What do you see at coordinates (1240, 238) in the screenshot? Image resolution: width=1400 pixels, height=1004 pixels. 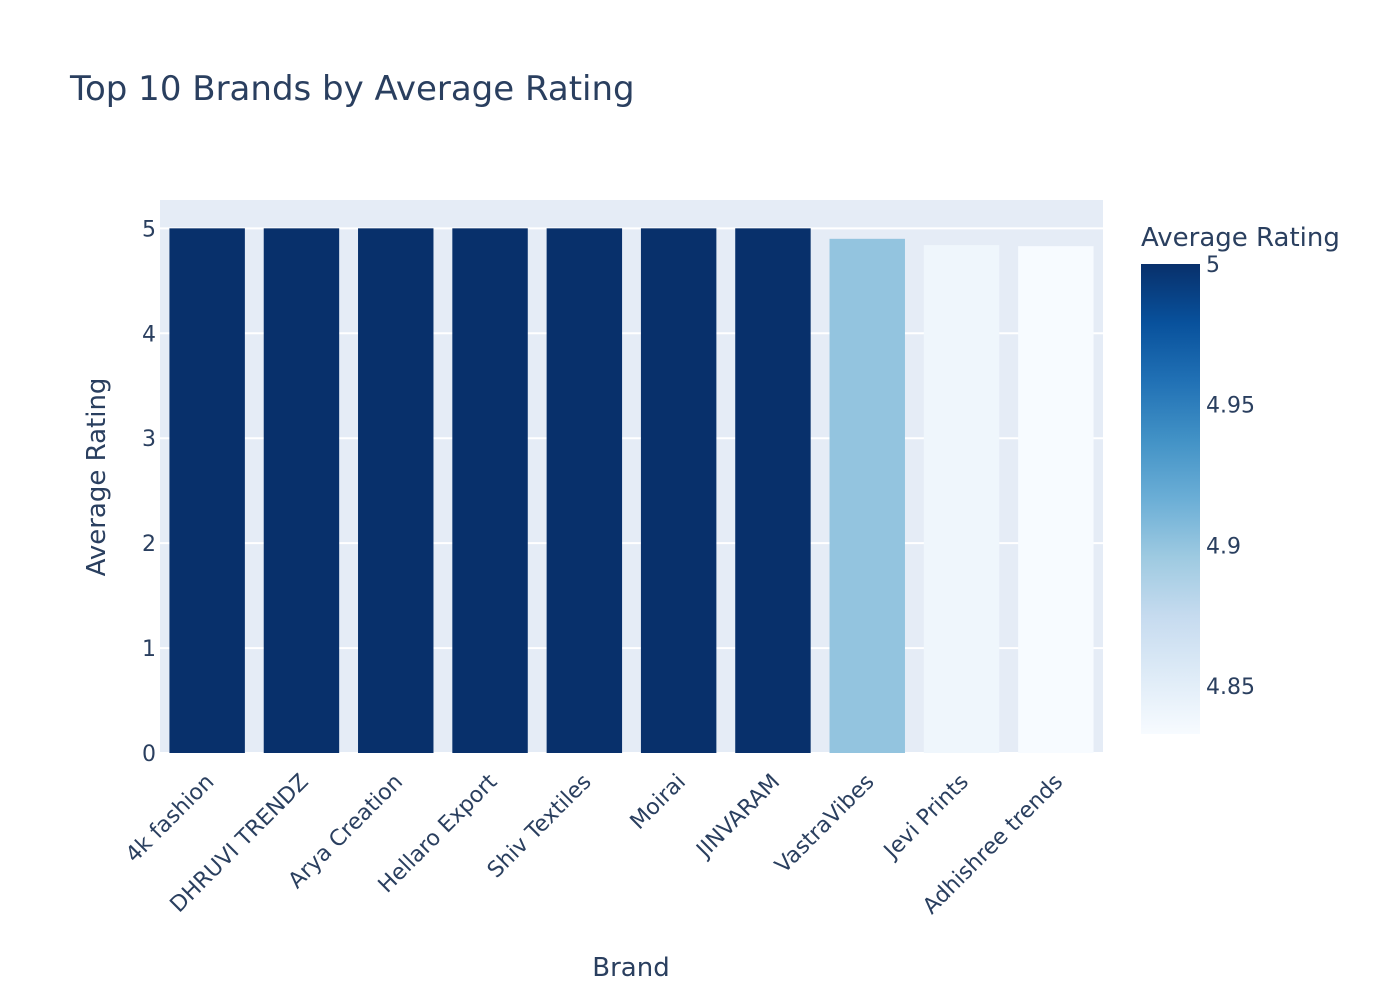 I see `colorbar-title: Average Rating` at bounding box center [1240, 238].